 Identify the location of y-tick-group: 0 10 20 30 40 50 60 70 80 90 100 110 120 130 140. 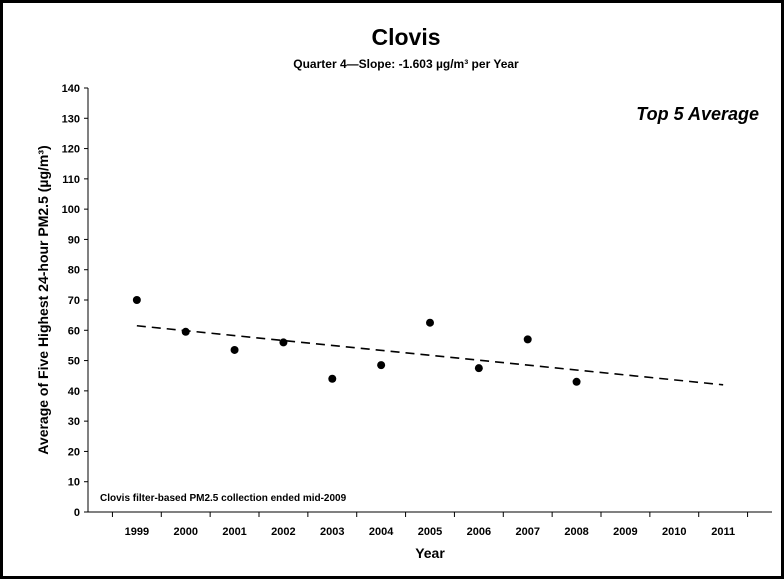
(75, 301).